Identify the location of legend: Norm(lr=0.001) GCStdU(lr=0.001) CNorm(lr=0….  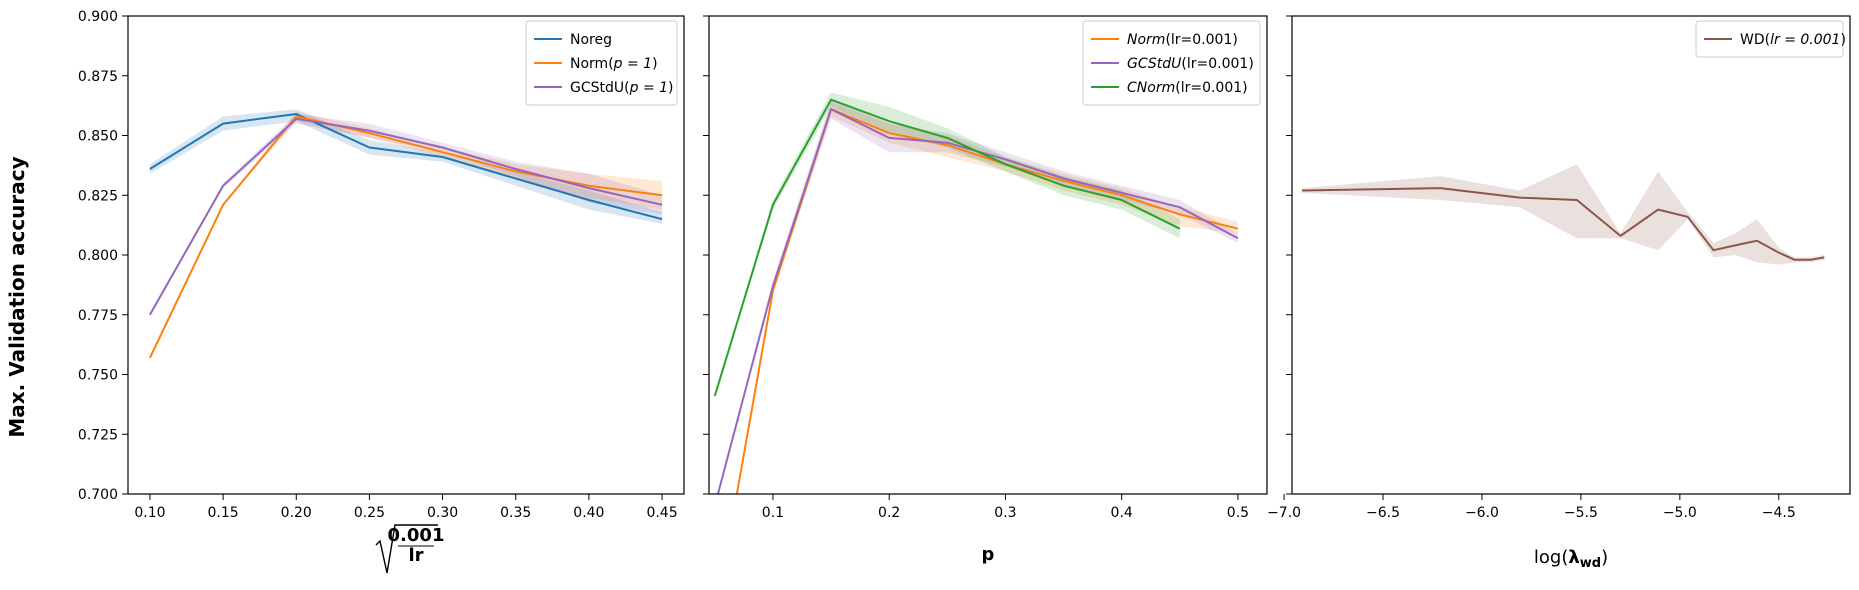
(1171, 63).